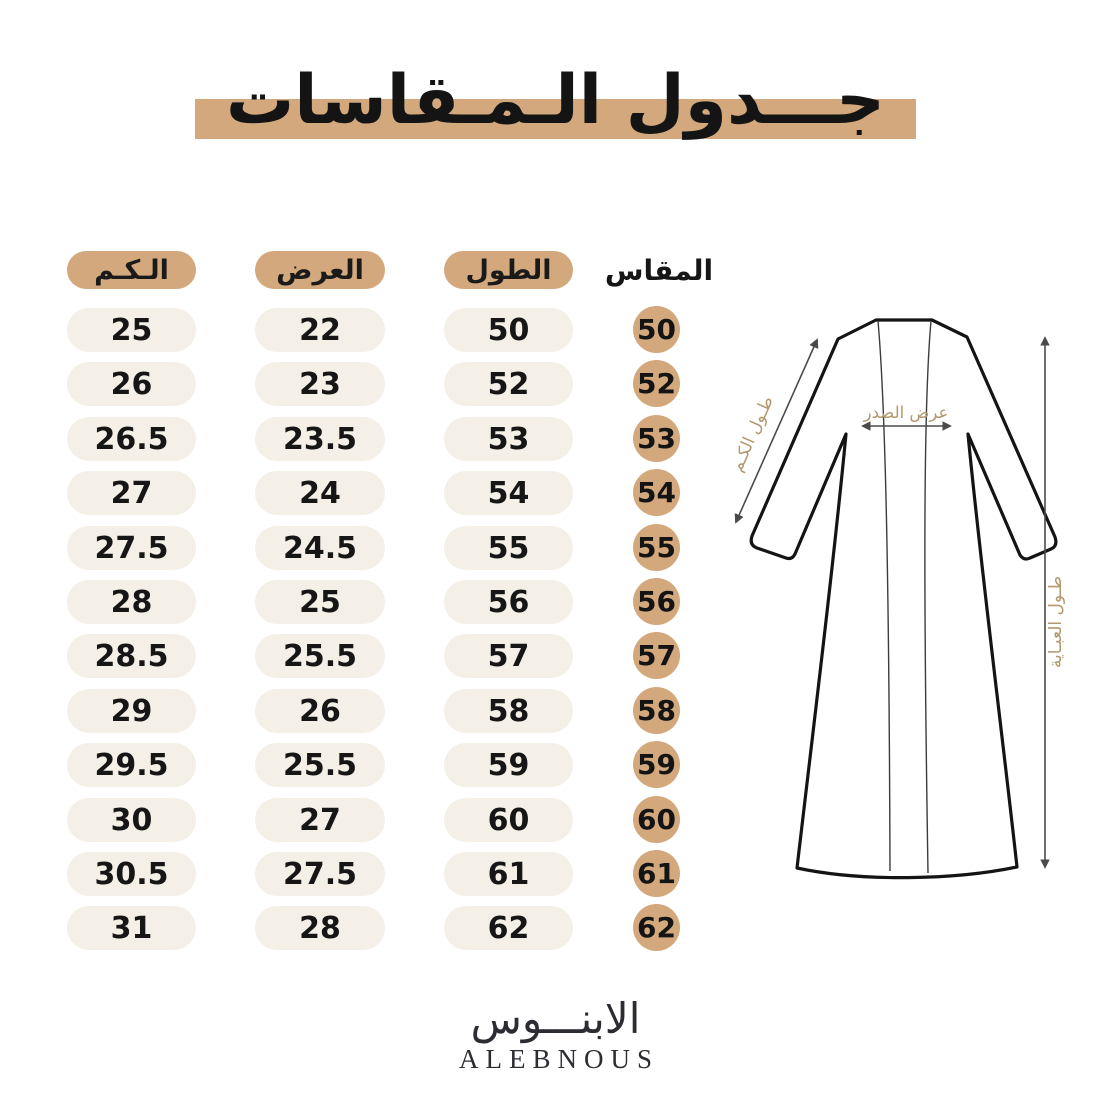 This screenshot has height=1096, width=1111. What do you see at coordinates (656, 927) in the screenshot?
I see `size-badge: 62` at bounding box center [656, 927].